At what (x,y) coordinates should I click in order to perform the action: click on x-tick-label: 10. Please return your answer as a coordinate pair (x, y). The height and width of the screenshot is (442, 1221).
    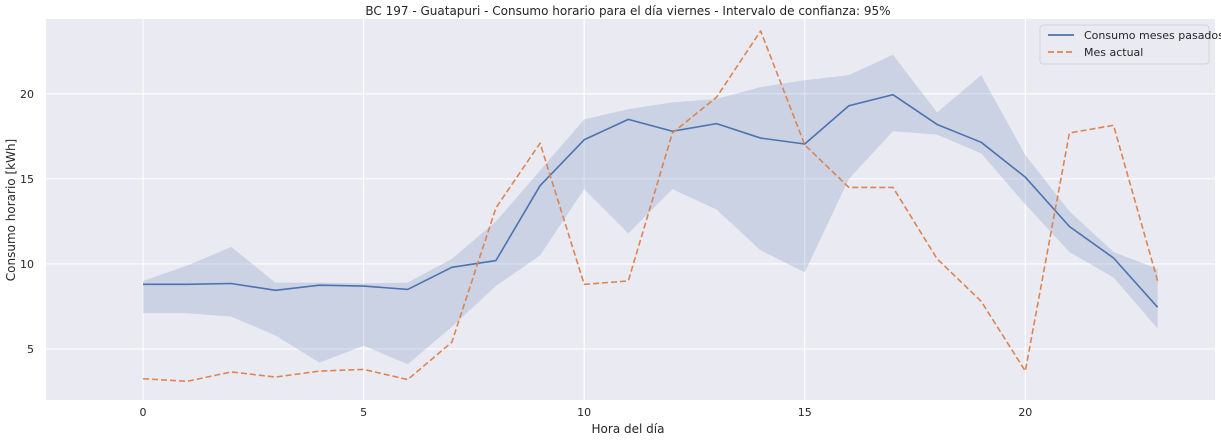
    Looking at the image, I should click on (584, 412).